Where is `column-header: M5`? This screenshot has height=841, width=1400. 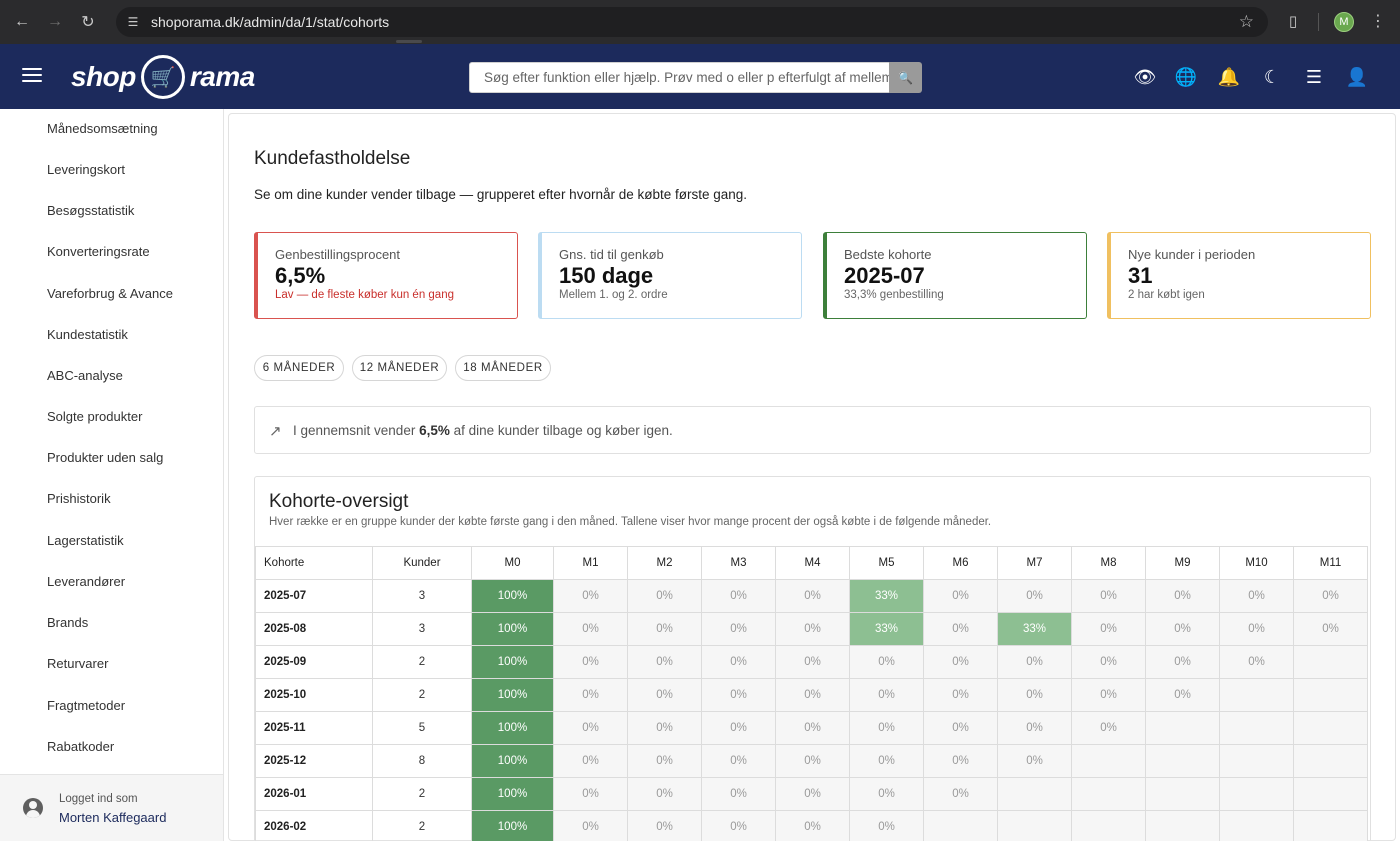
column-header: M5 is located at coordinates (886, 563).